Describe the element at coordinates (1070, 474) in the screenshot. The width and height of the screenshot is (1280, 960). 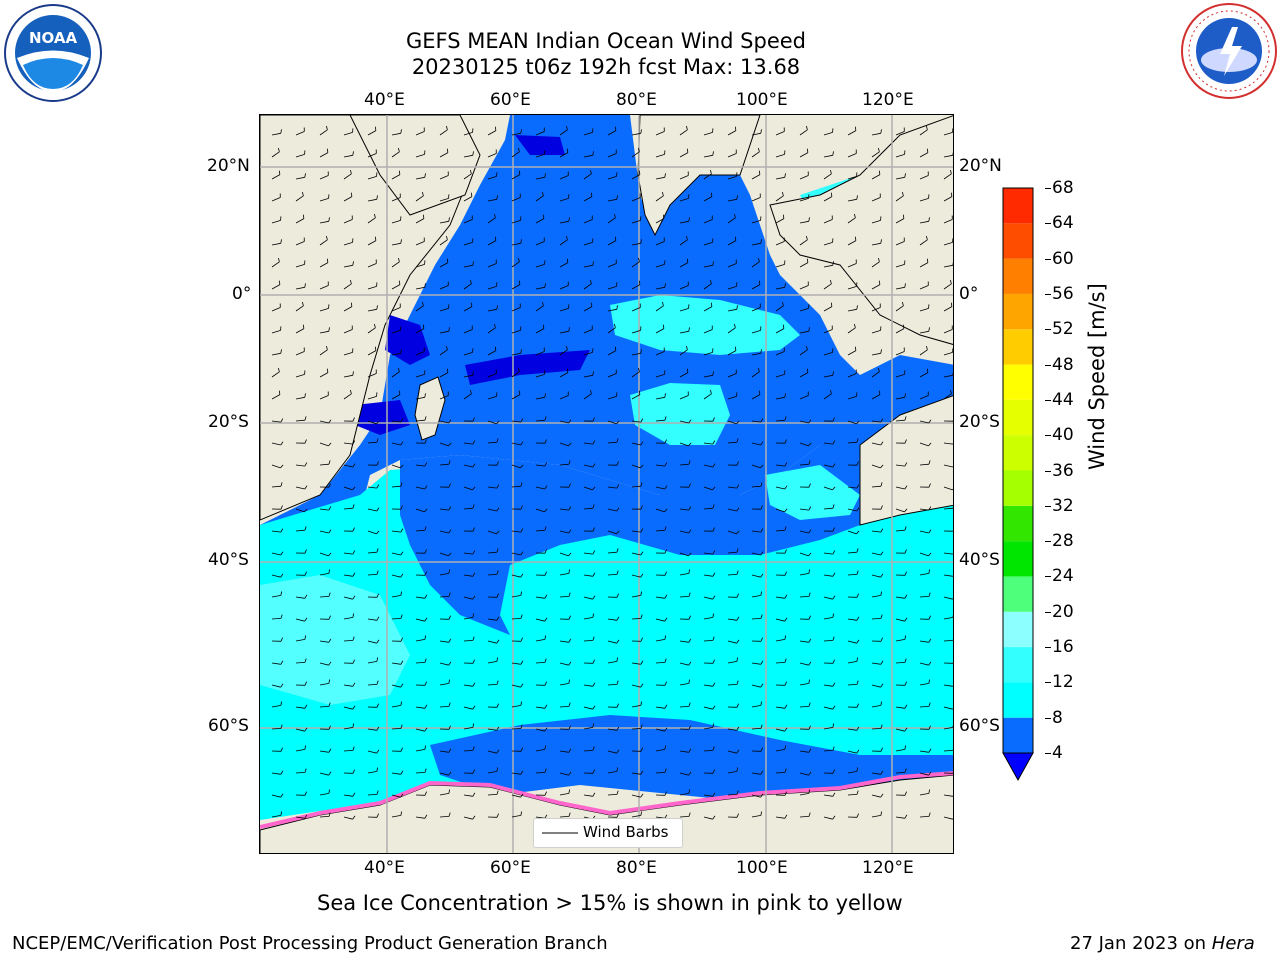
I see `colorbar-ticks: 4 8 12 16 20 24 28 32 36 40 44 48 52 56 60 64 68` at that location.